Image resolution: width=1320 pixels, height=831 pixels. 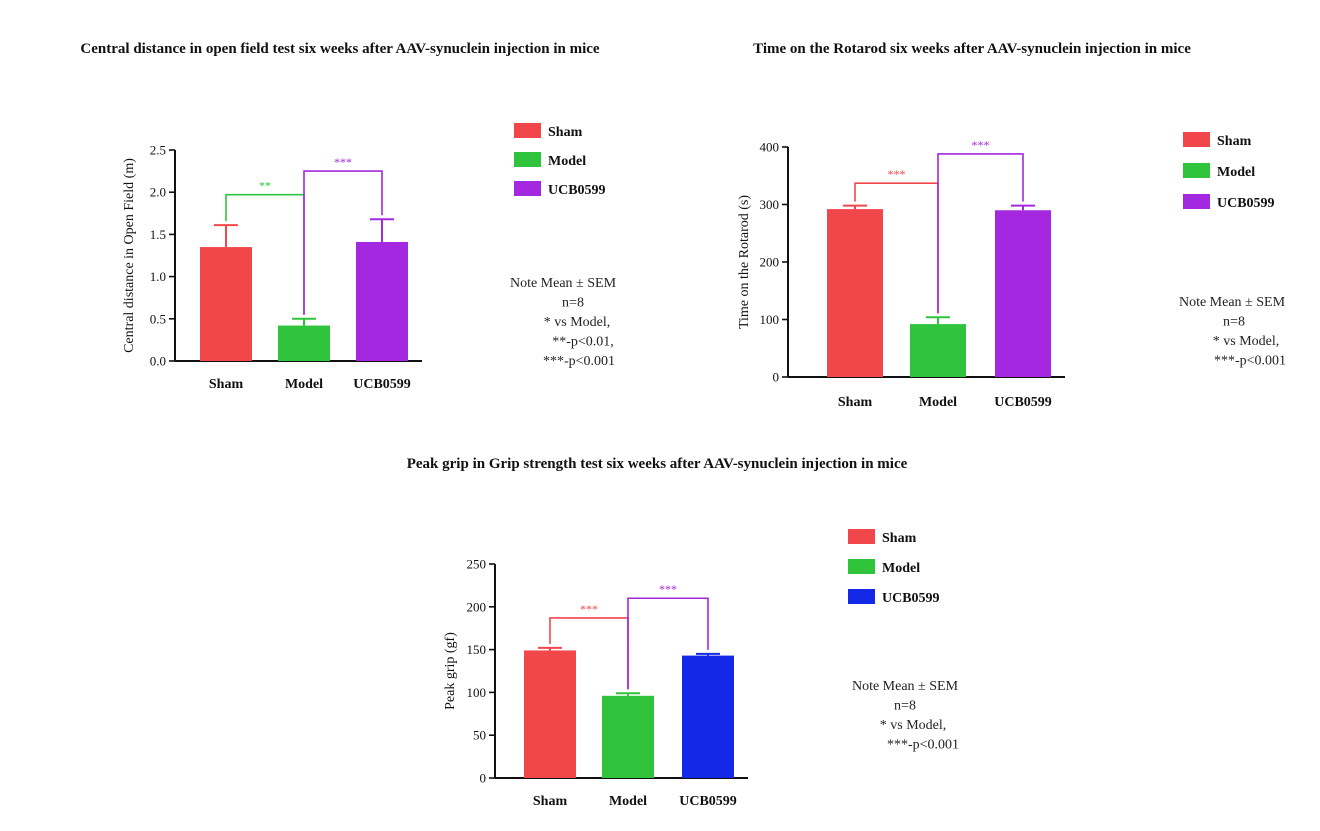 What do you see at coordinates (158, 318) in the screenshot?
I see `y-tick-label: 0.5` at bounding box center [158, 318].